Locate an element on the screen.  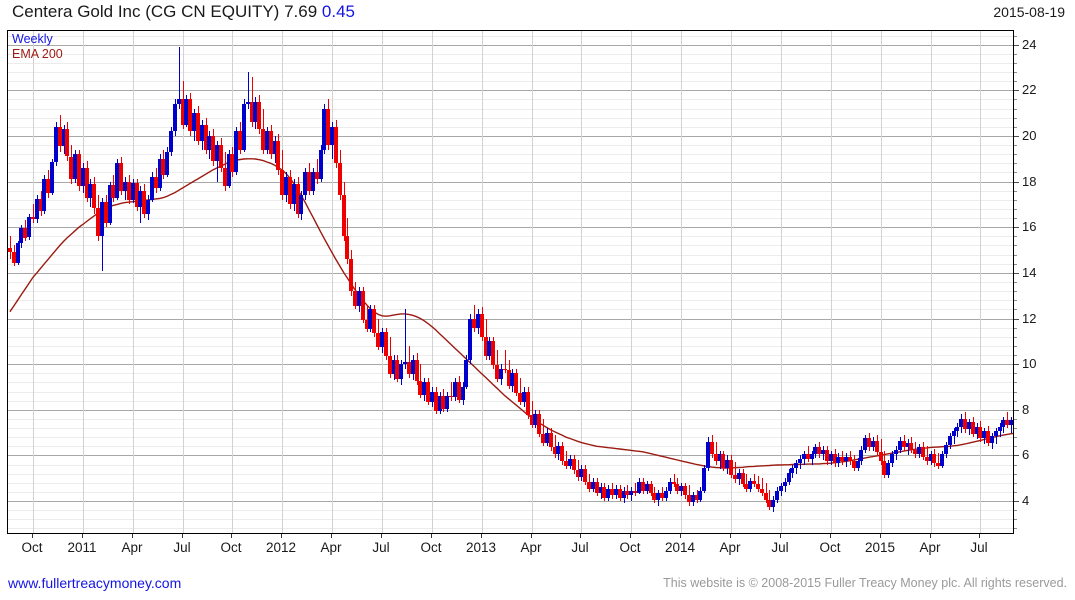
legend-ema-label: EMA 200 is located at coordinates (37, 54).